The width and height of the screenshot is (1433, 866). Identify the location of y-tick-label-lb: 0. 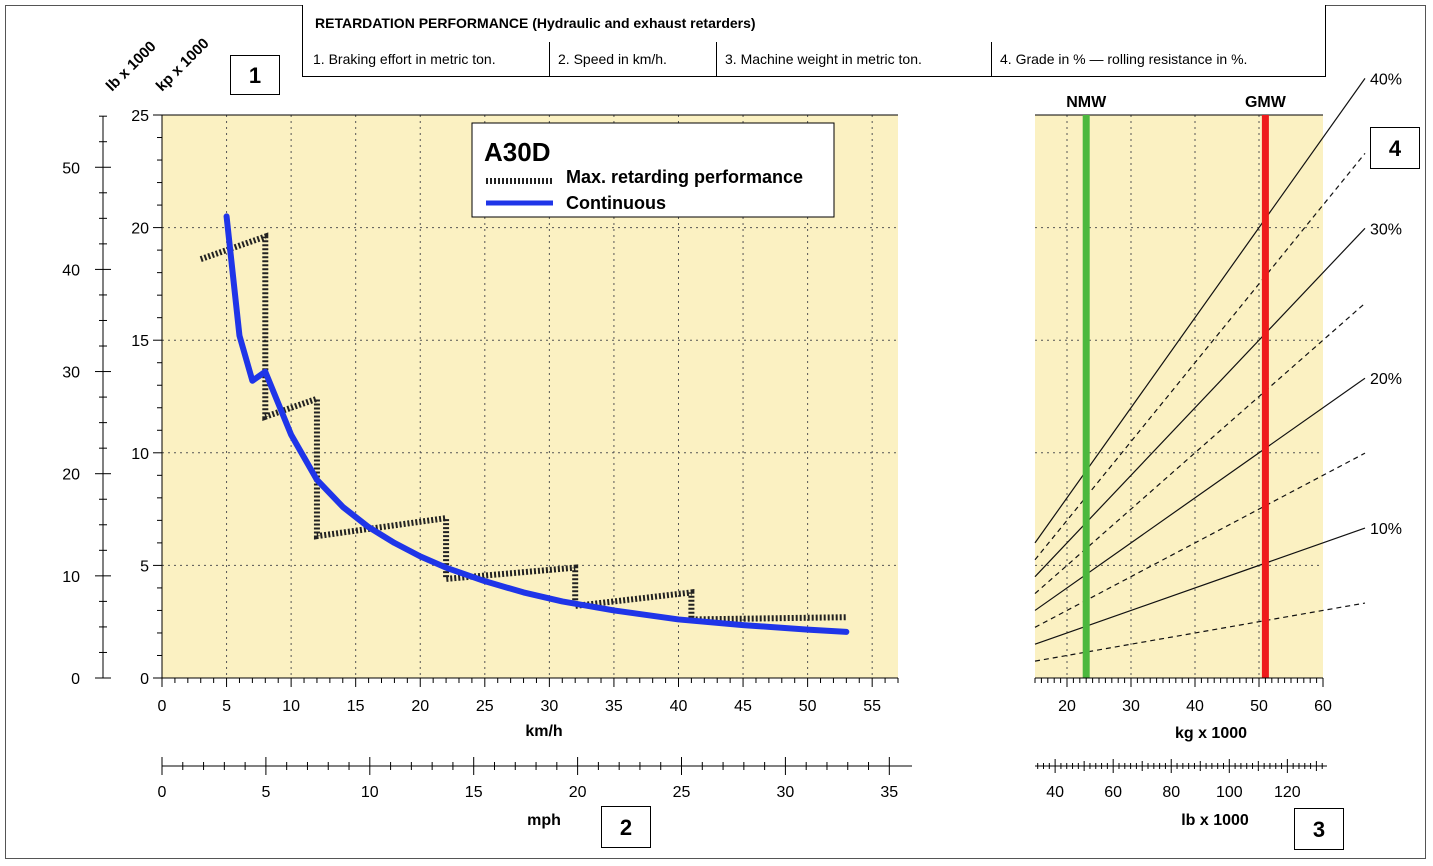
(75, 679).